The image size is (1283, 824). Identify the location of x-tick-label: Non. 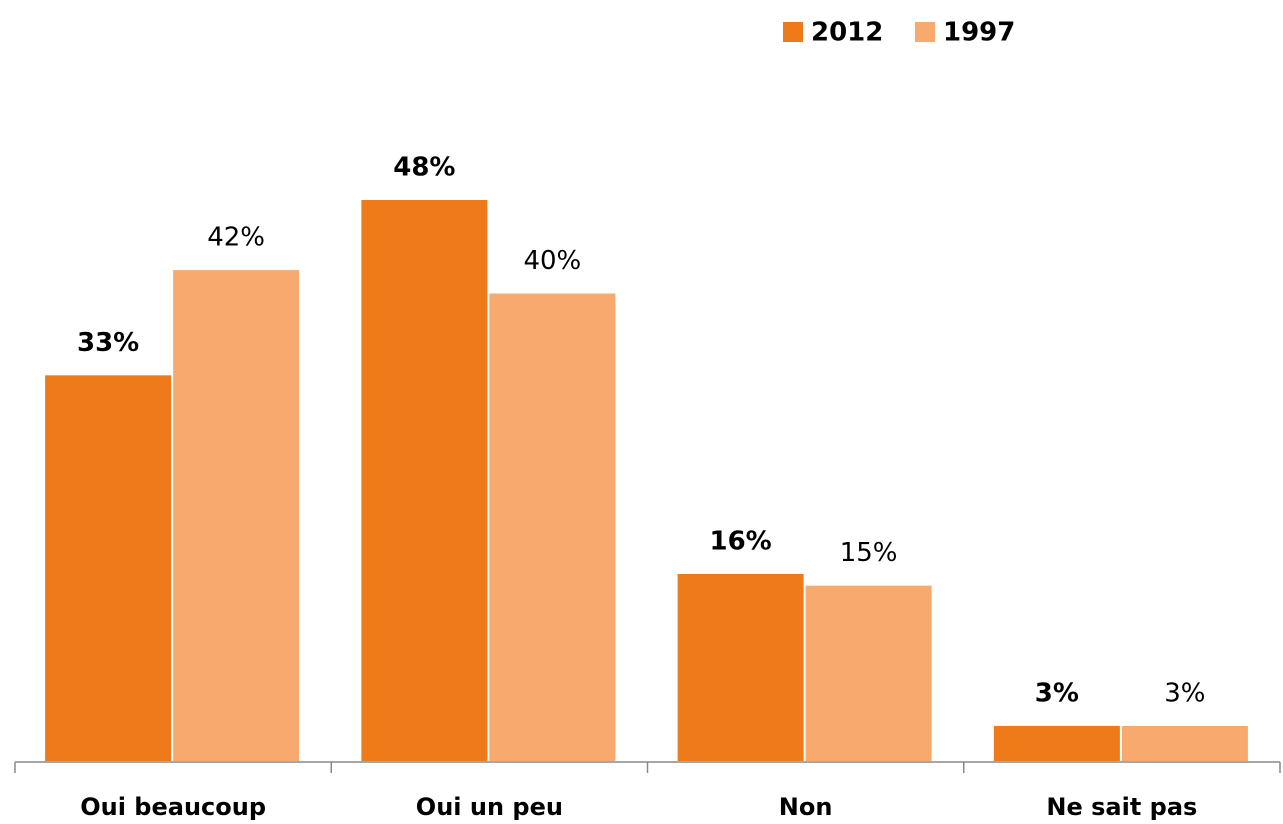
(806, 807).